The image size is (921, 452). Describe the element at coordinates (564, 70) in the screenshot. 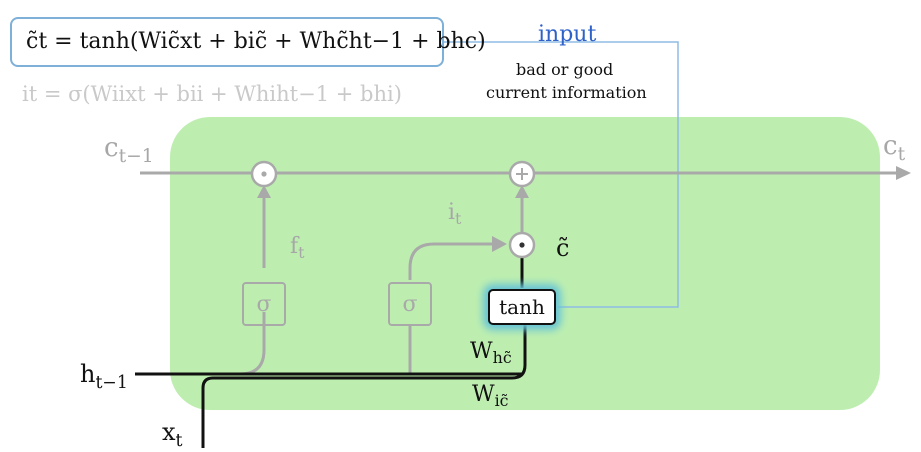

I see `input-annotation-line1: bad or good` at that location.